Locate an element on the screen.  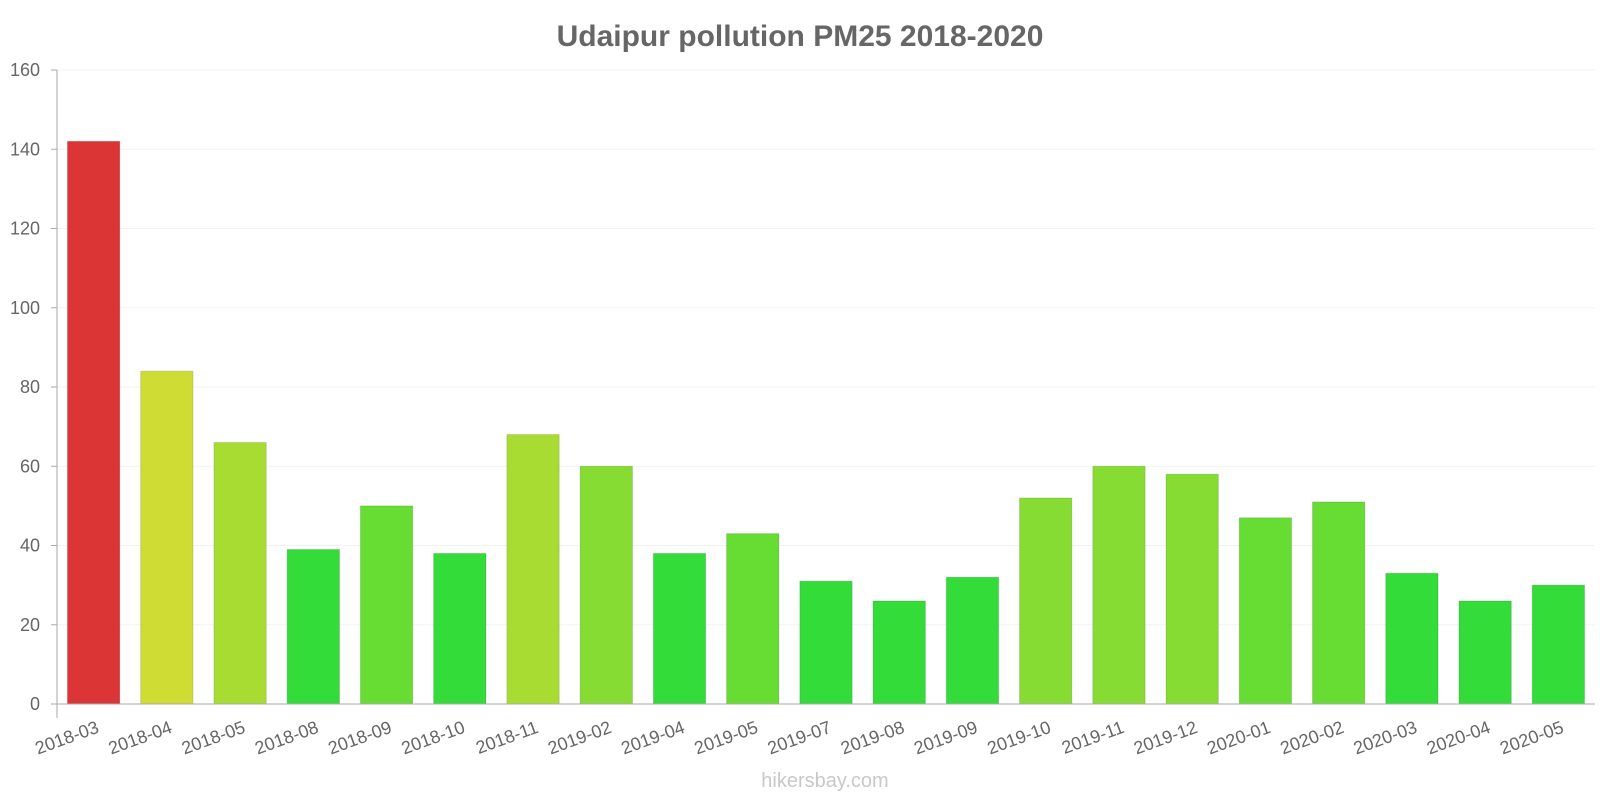
x-tick-label: 2020-03 is located at coordinates (1385, 737).